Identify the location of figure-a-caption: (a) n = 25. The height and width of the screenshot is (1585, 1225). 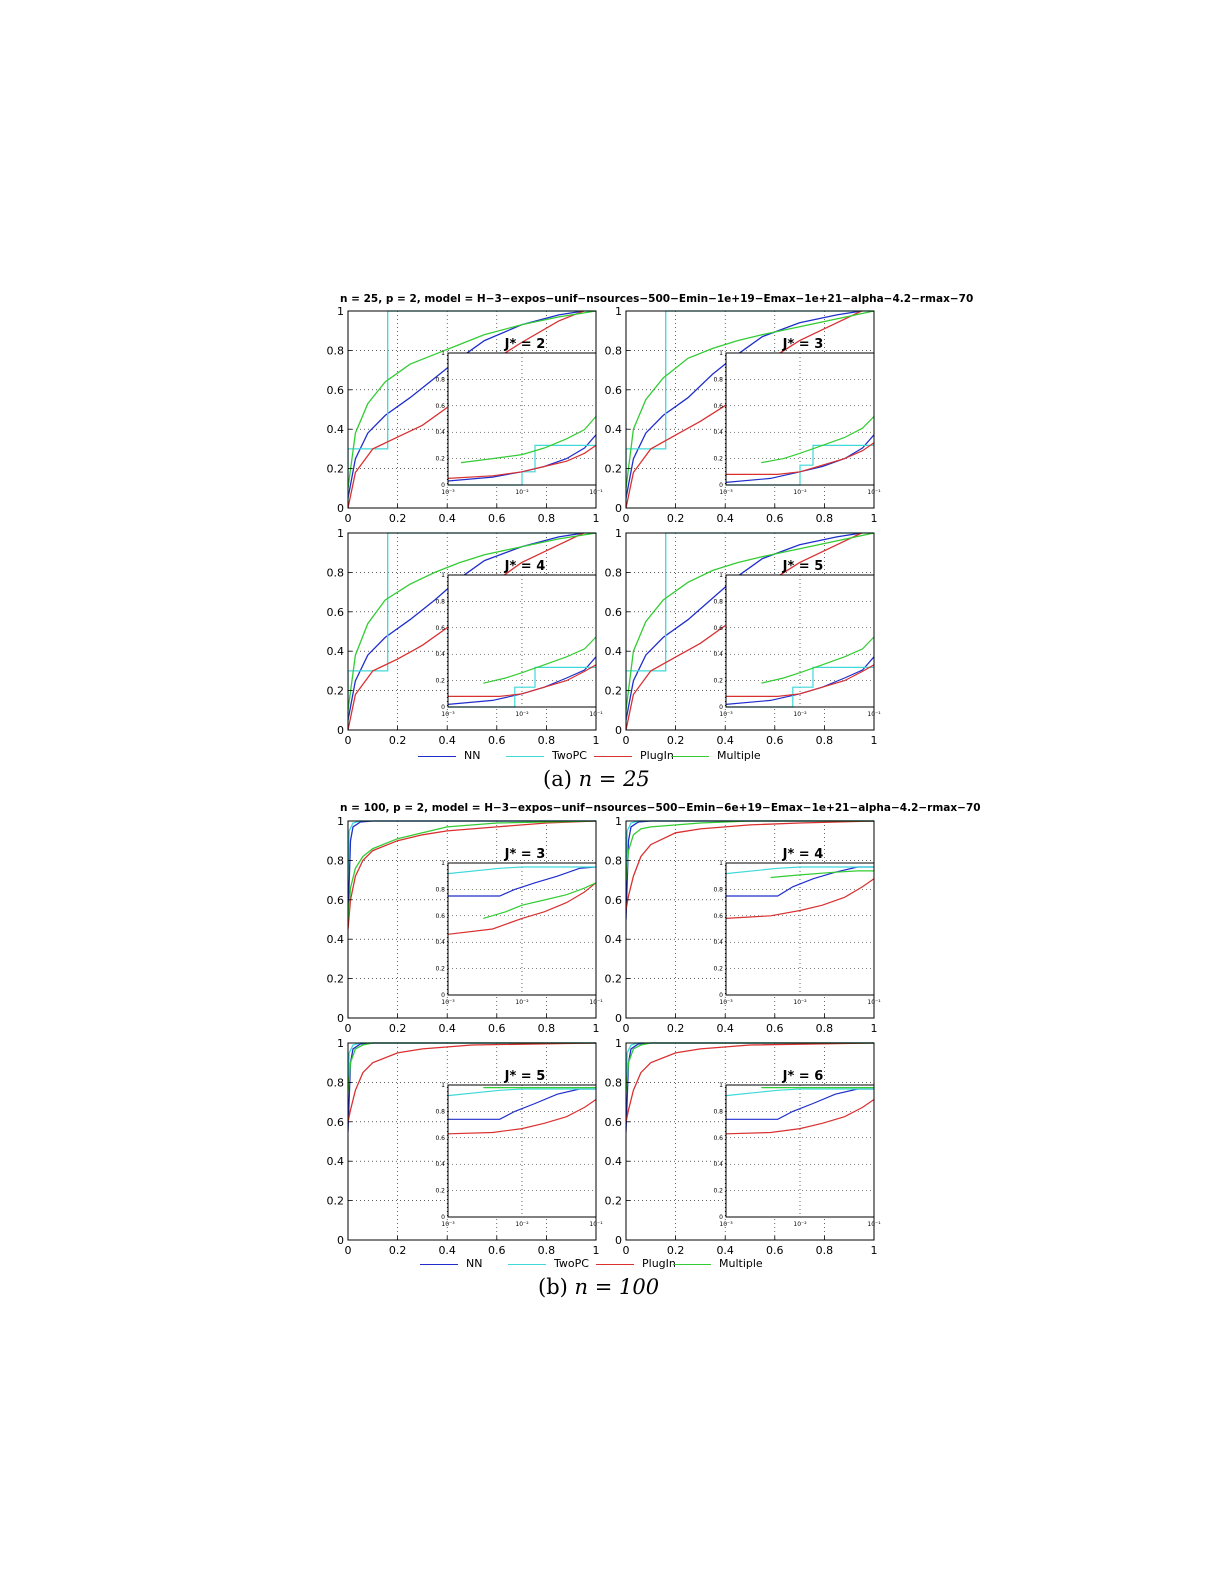
(596, 779).